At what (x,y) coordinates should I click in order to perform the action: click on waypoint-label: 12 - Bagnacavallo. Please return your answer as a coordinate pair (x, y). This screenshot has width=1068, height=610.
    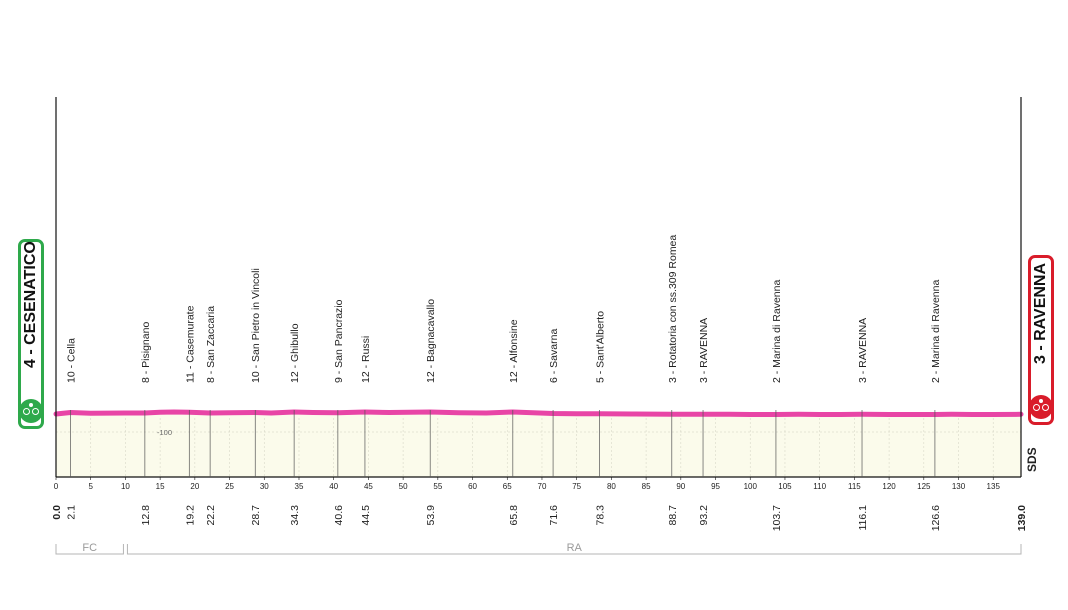
    Looking at the image, I should click on (431, 341).